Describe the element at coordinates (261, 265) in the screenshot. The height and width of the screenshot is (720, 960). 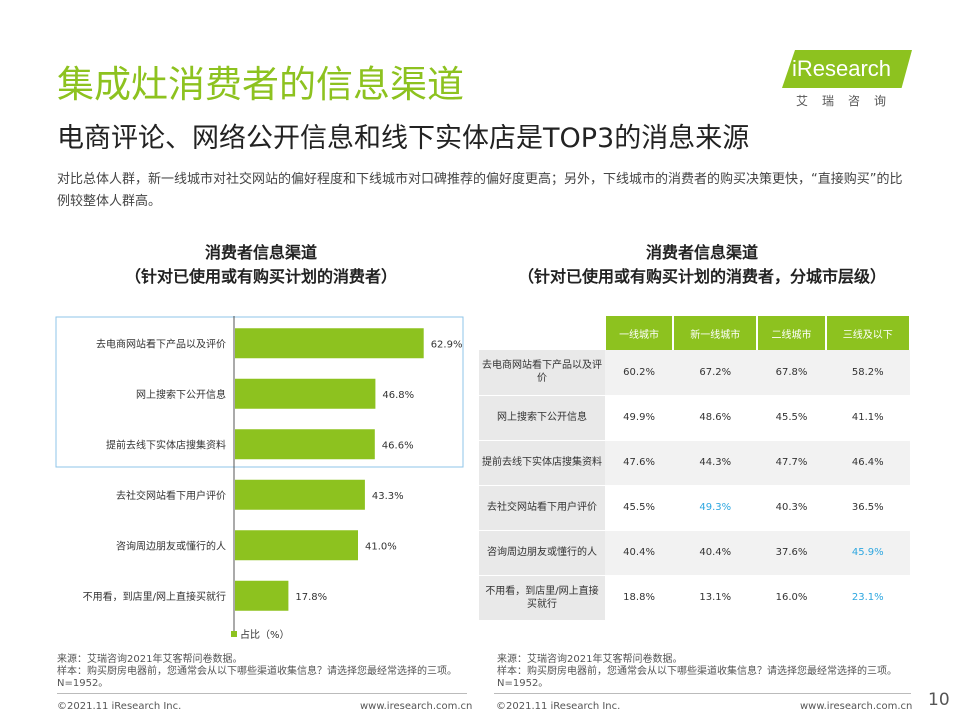
I see `left-chart-title: 消费者信息渠道 （针对已使用或有购买计划的消费者）` at that location.